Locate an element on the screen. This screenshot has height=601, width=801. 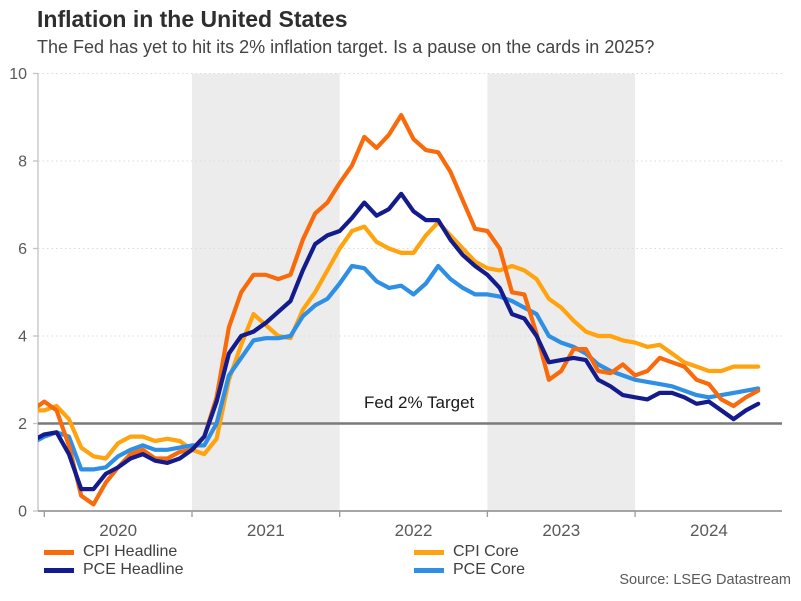
legend-label-cpi-core: CPI Core is located at coordinates (486, 551).